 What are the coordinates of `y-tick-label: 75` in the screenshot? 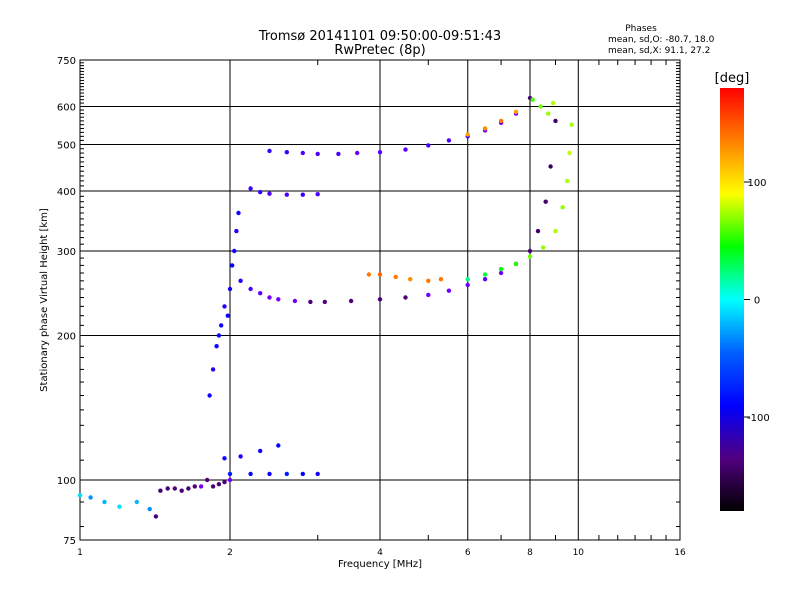 It's located at (69, 541).